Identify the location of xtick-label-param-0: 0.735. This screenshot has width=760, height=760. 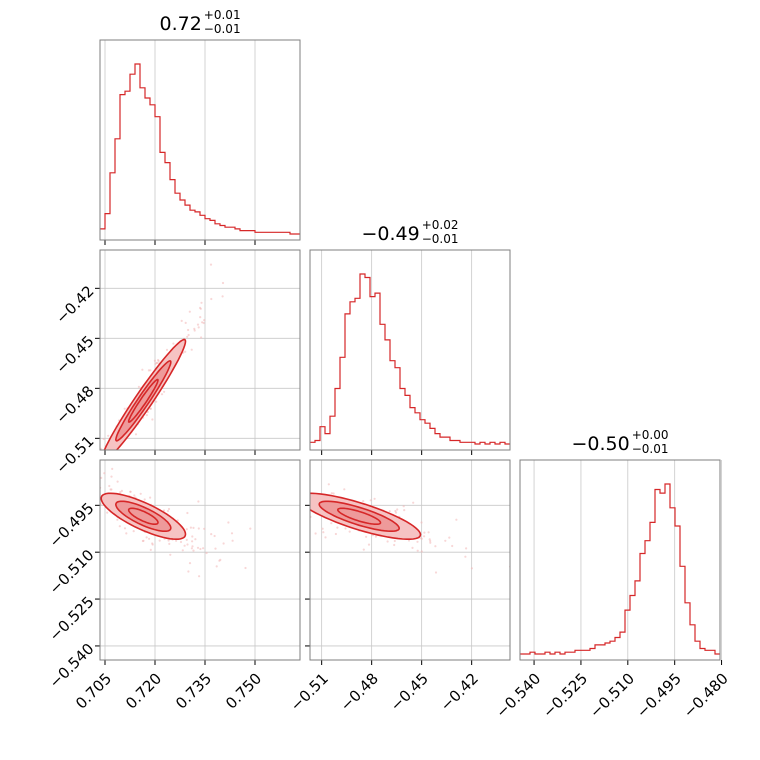
(193, 691).